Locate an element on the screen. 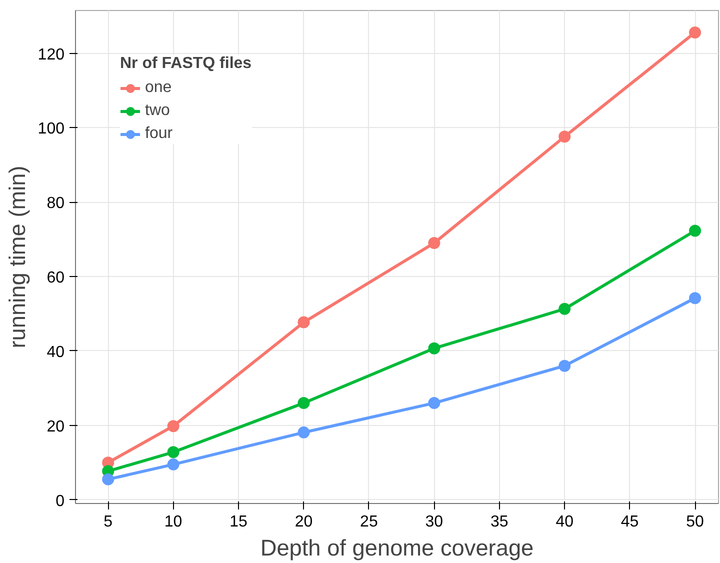 Image resolution: width=720 pixels, height=563 pixels. y-tick-label: 40 is located at coordinates (55, 352).